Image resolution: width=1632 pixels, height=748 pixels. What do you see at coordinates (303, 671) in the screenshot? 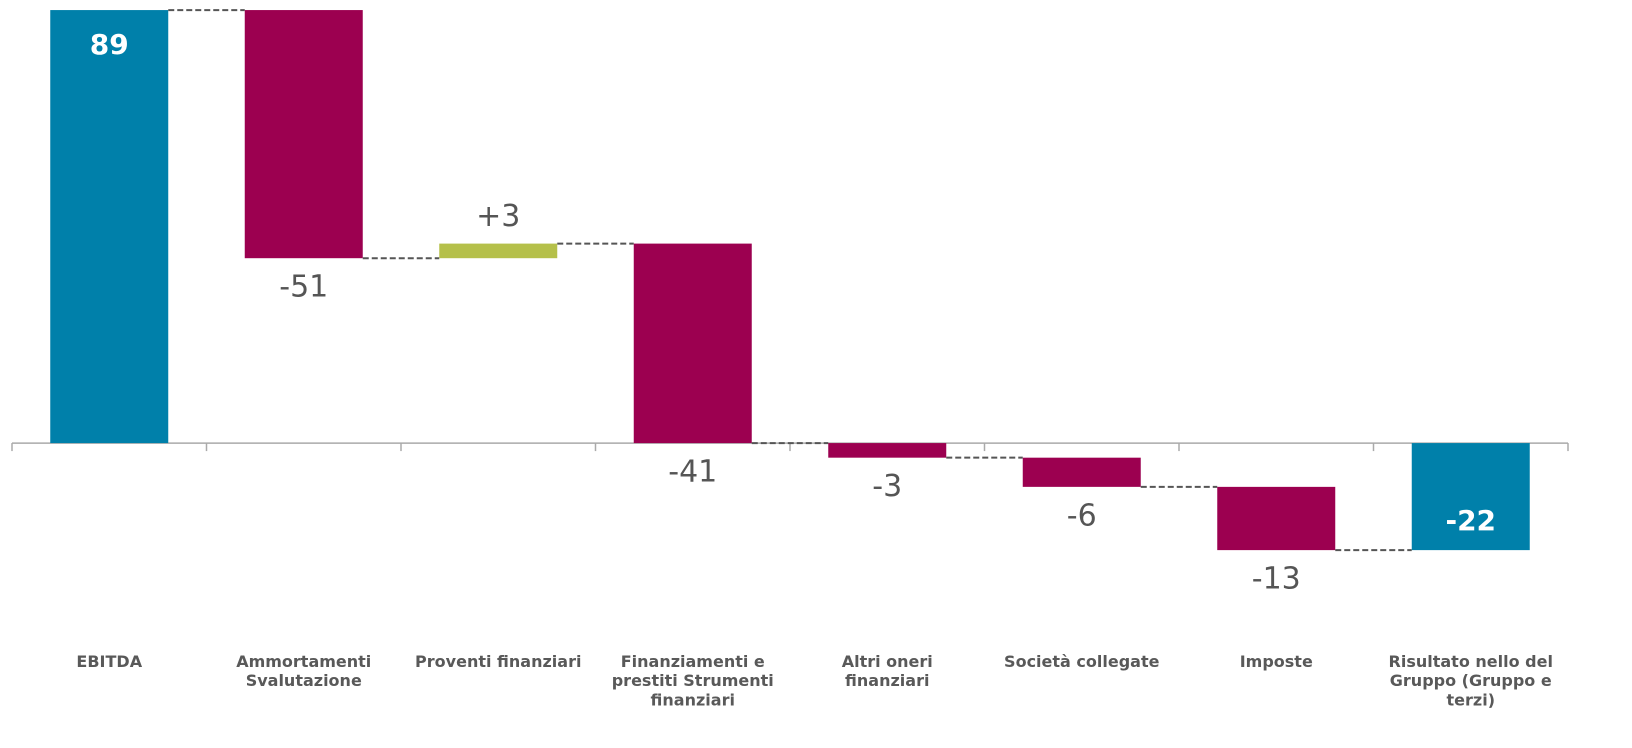
I see `x-tick-label: Ammortamenti Svalutazione` at bounding box center [303, 671].